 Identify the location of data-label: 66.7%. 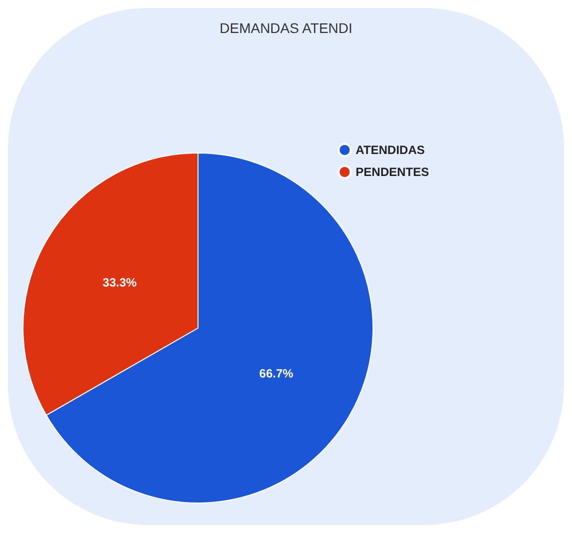
(276, 373).